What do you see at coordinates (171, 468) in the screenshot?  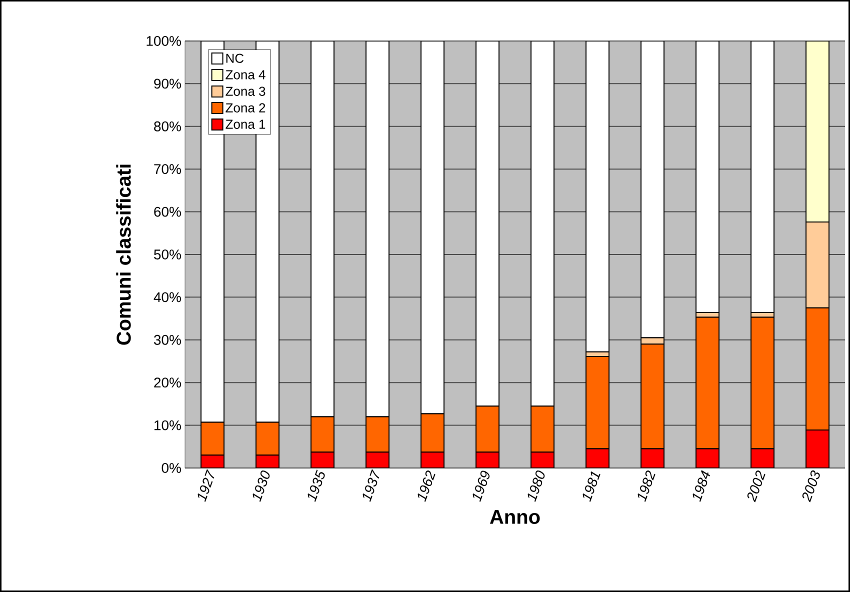 I see `y-tick-label: 0%` at bounding box center [171, 468].